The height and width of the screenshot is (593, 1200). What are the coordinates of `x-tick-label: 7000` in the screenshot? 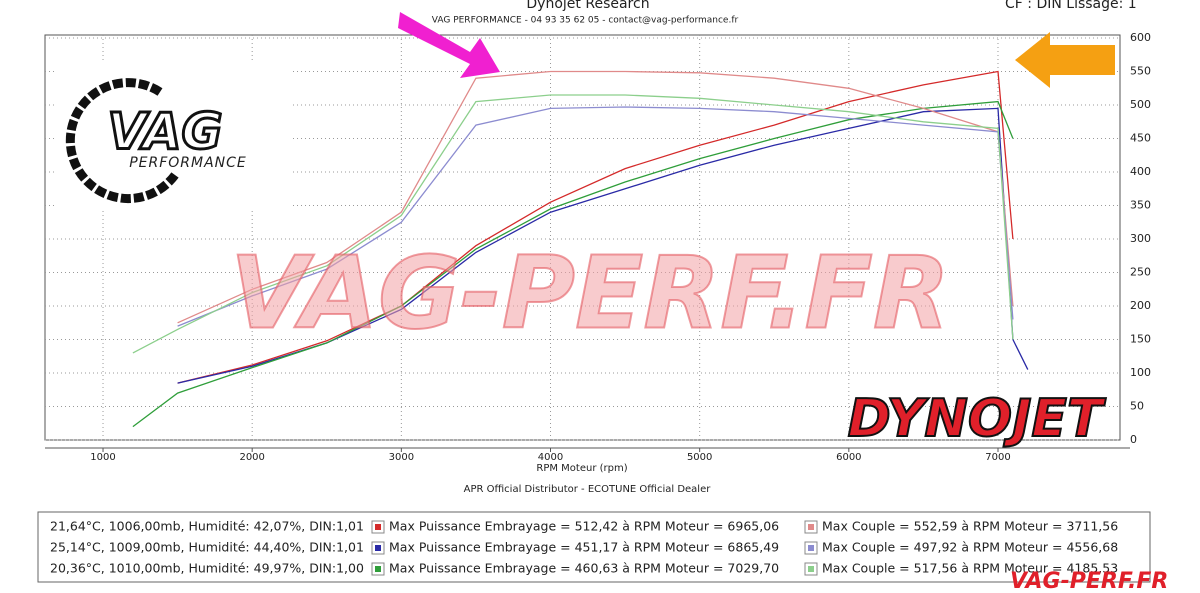 It's located at (997, 457).